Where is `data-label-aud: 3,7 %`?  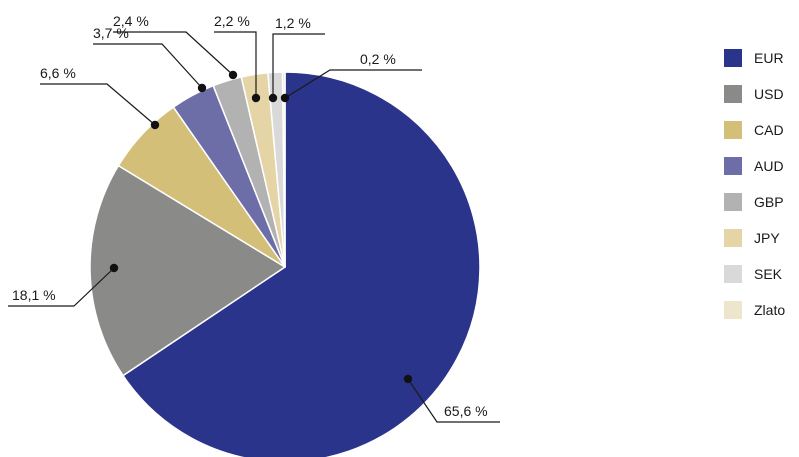 data-label-aud: 3,7 % is located at coordinates (111, 33).